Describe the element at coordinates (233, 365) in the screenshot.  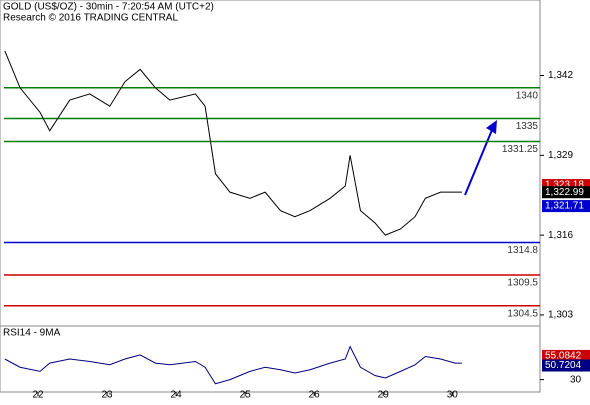
I see `rsi-line` at that location.